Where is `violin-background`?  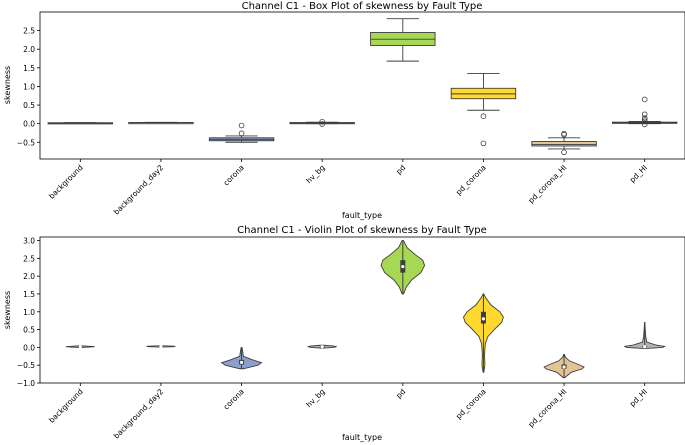 violin-background is located at coordinates (80, 347).